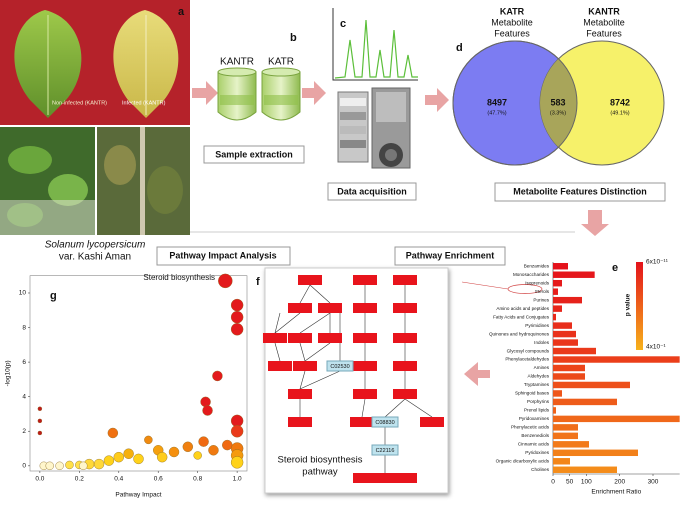  What do you see at coordinates (619, 113) in the screenshot?
I see `venn-percent: (49.1%)` at bounding box center [619, 113].